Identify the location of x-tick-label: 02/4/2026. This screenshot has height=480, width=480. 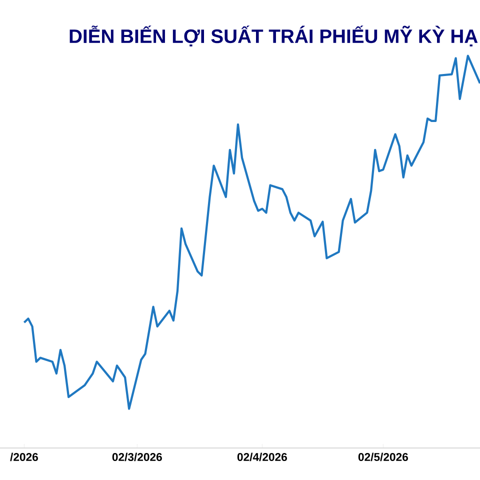
(262, 457).